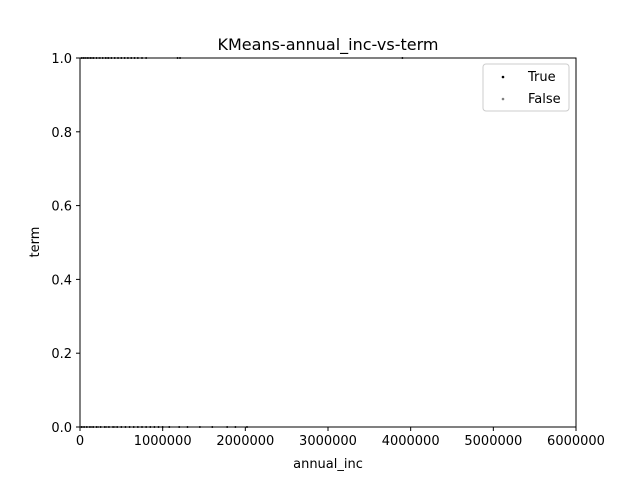  What do you see at coordinates (328, 441) in the screenshot?
I see `x-tick-label: 3000000` at bounding box center [328, 441].